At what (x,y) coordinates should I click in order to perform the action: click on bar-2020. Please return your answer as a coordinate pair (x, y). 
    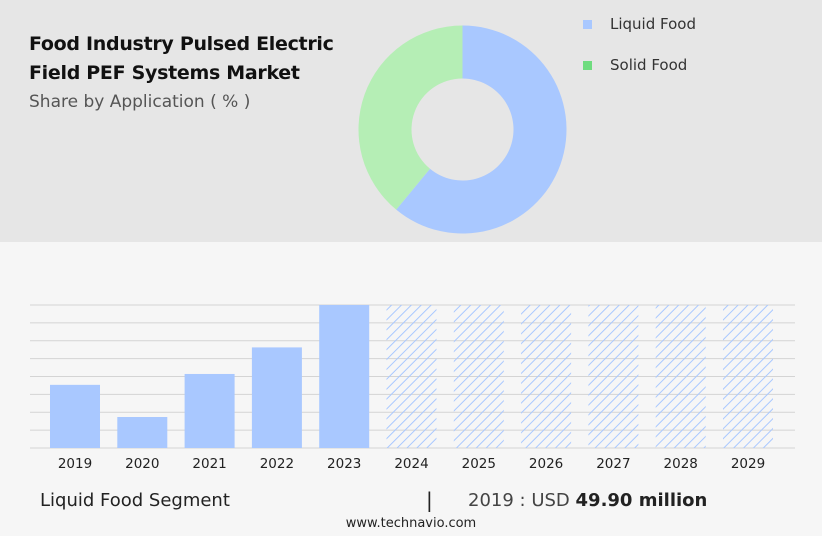
    Looking at the image, I should click on (142, 432).